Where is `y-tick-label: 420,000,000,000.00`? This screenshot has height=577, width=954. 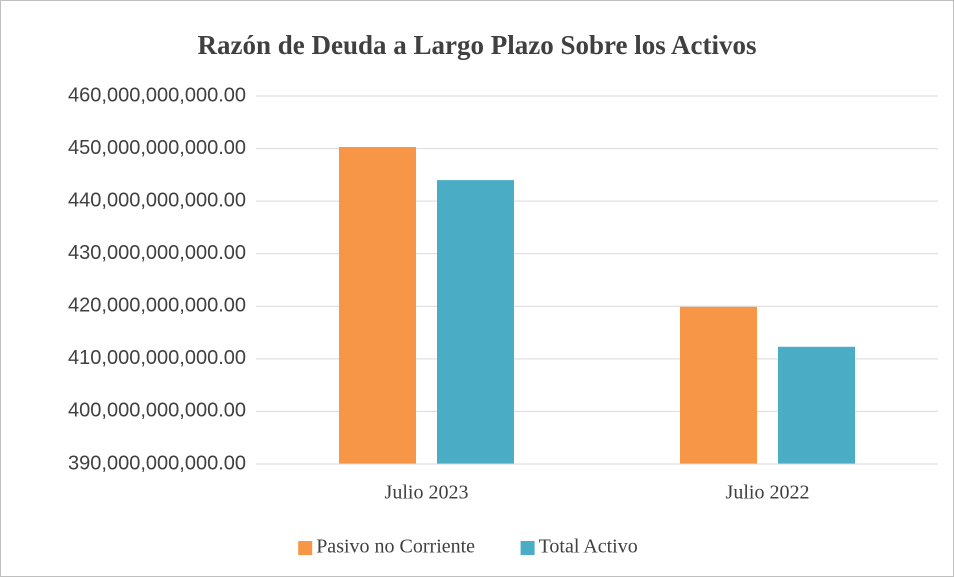
y-tick-label: 420,000,000,000.00 is located at coordinates (157, 306).